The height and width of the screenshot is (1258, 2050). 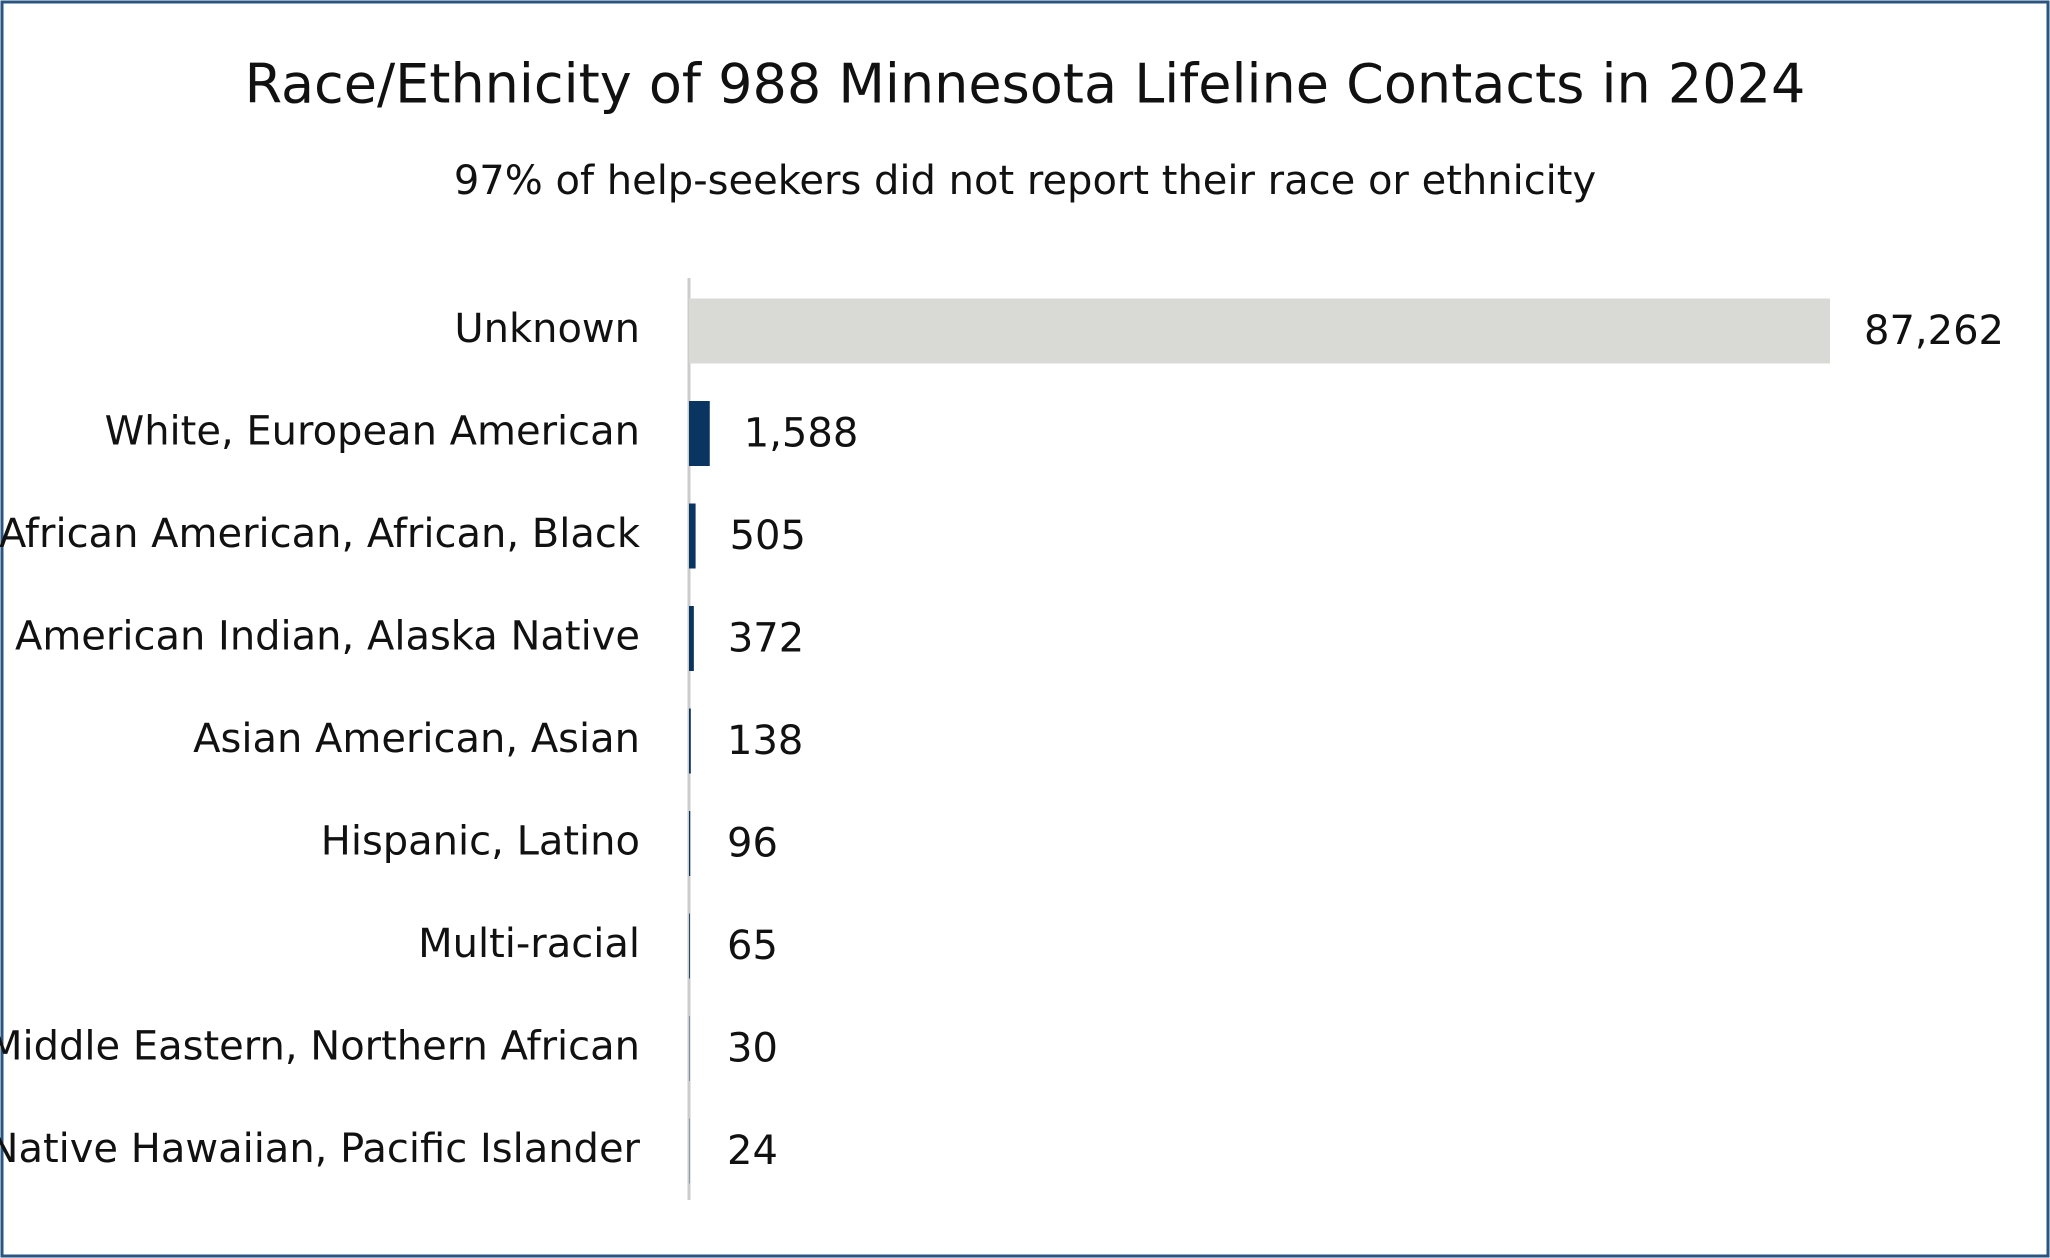 I want to click on value-label: 138, so click(x=765, y=741).